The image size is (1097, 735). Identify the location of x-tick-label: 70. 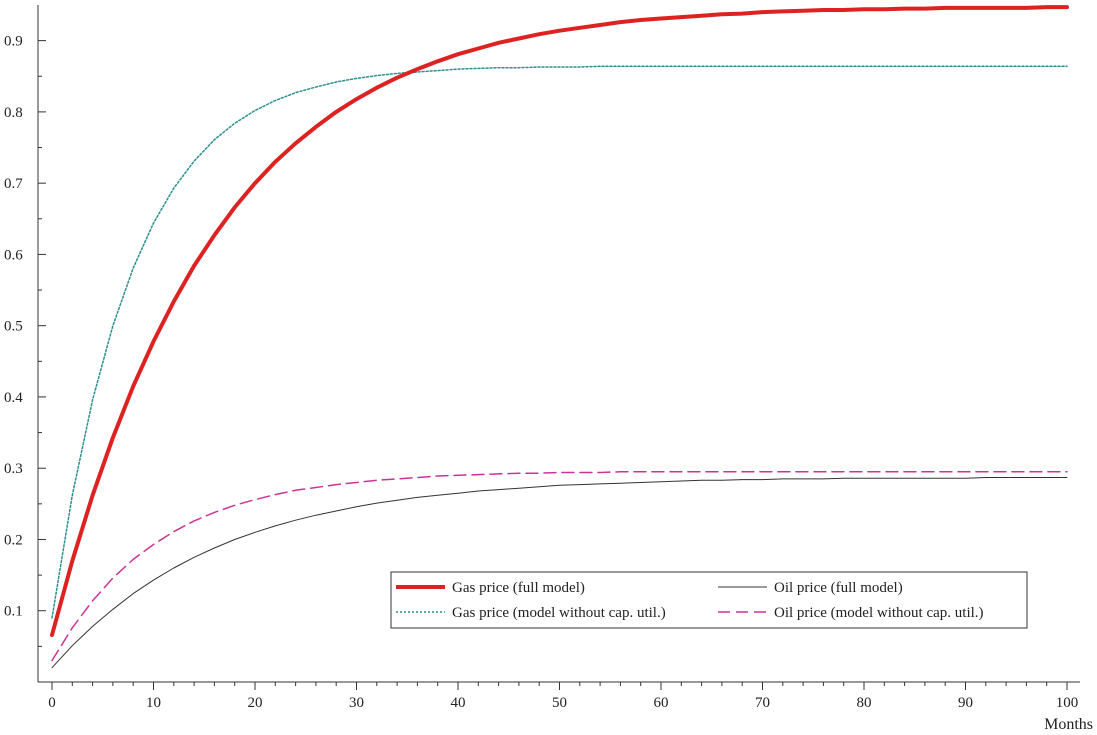
(762, 703).